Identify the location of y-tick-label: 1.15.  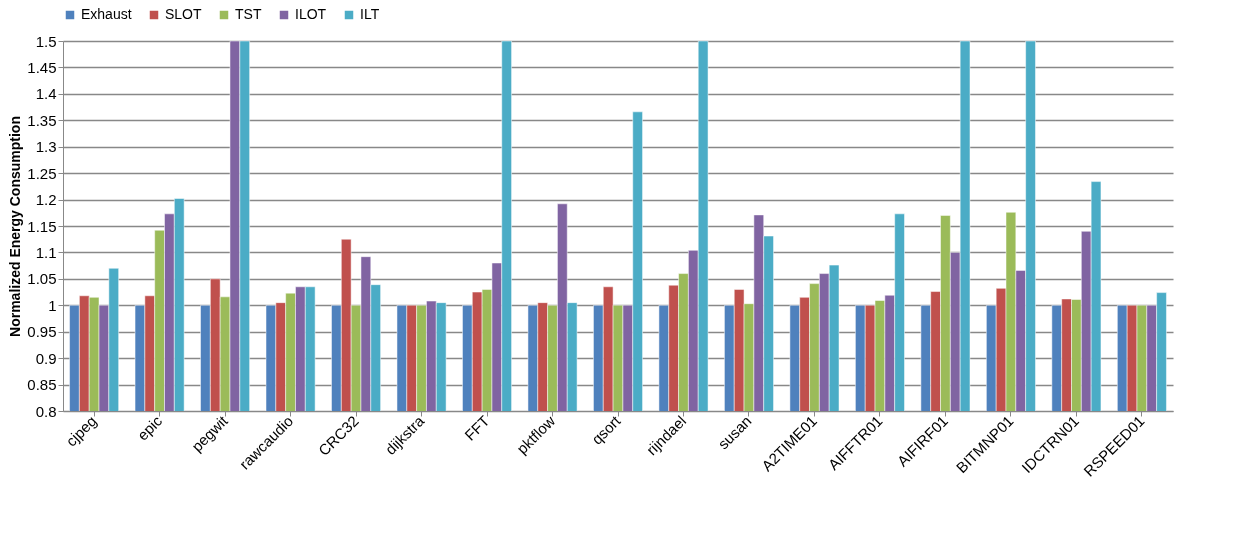
(42, 226).